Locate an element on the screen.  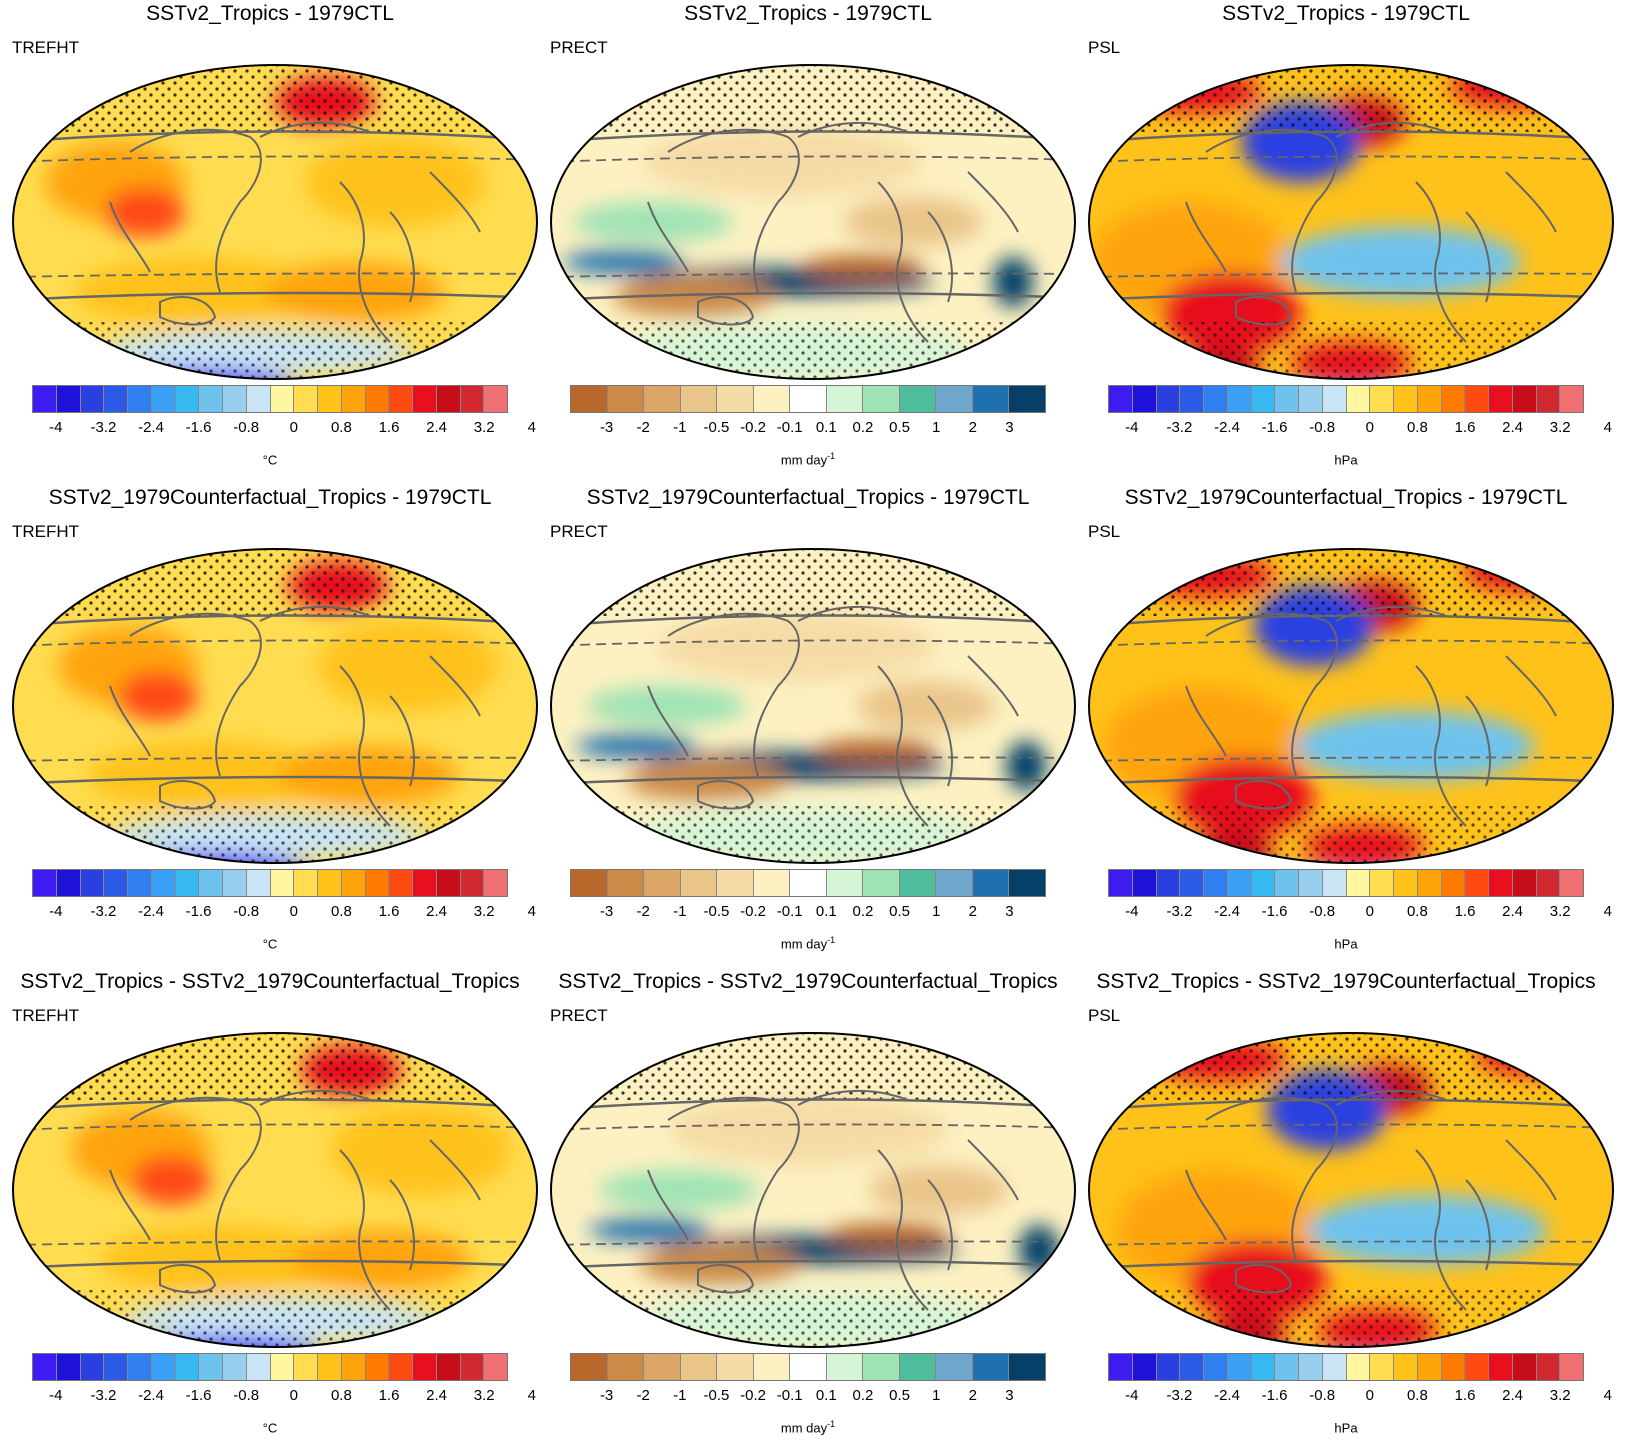
colorbar-tick-label: -0.2 is located at coordinates (753, 427).